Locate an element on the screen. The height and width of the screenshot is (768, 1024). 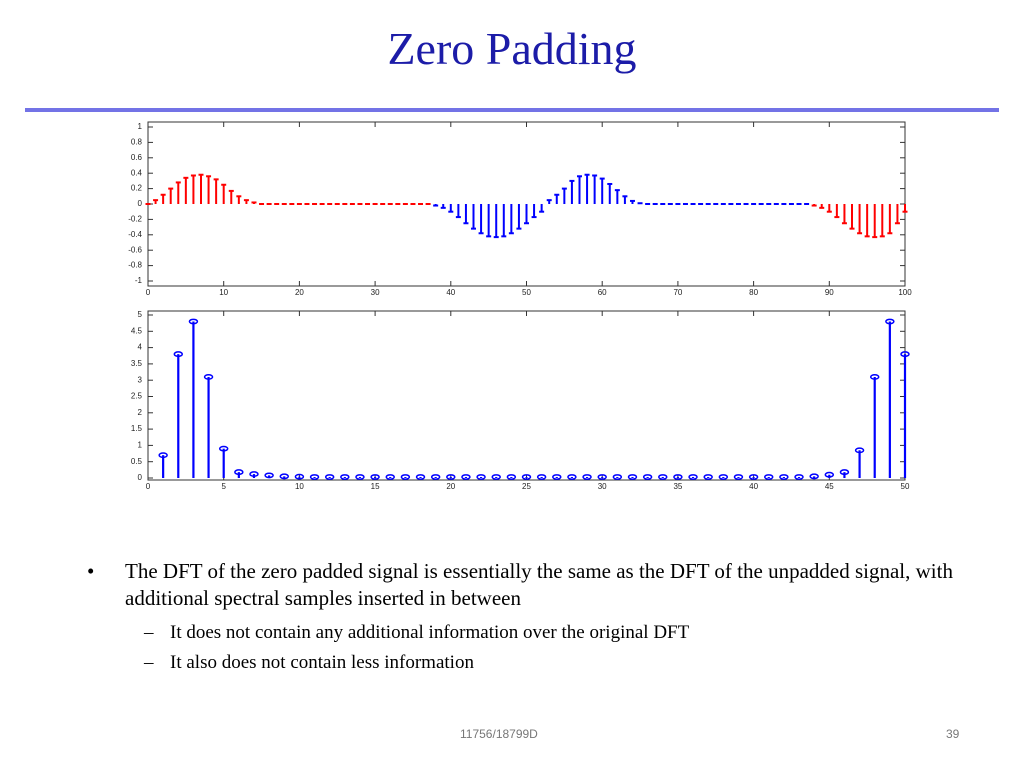
y-tick-label: 2.5 is located at coordinates (137, 396).